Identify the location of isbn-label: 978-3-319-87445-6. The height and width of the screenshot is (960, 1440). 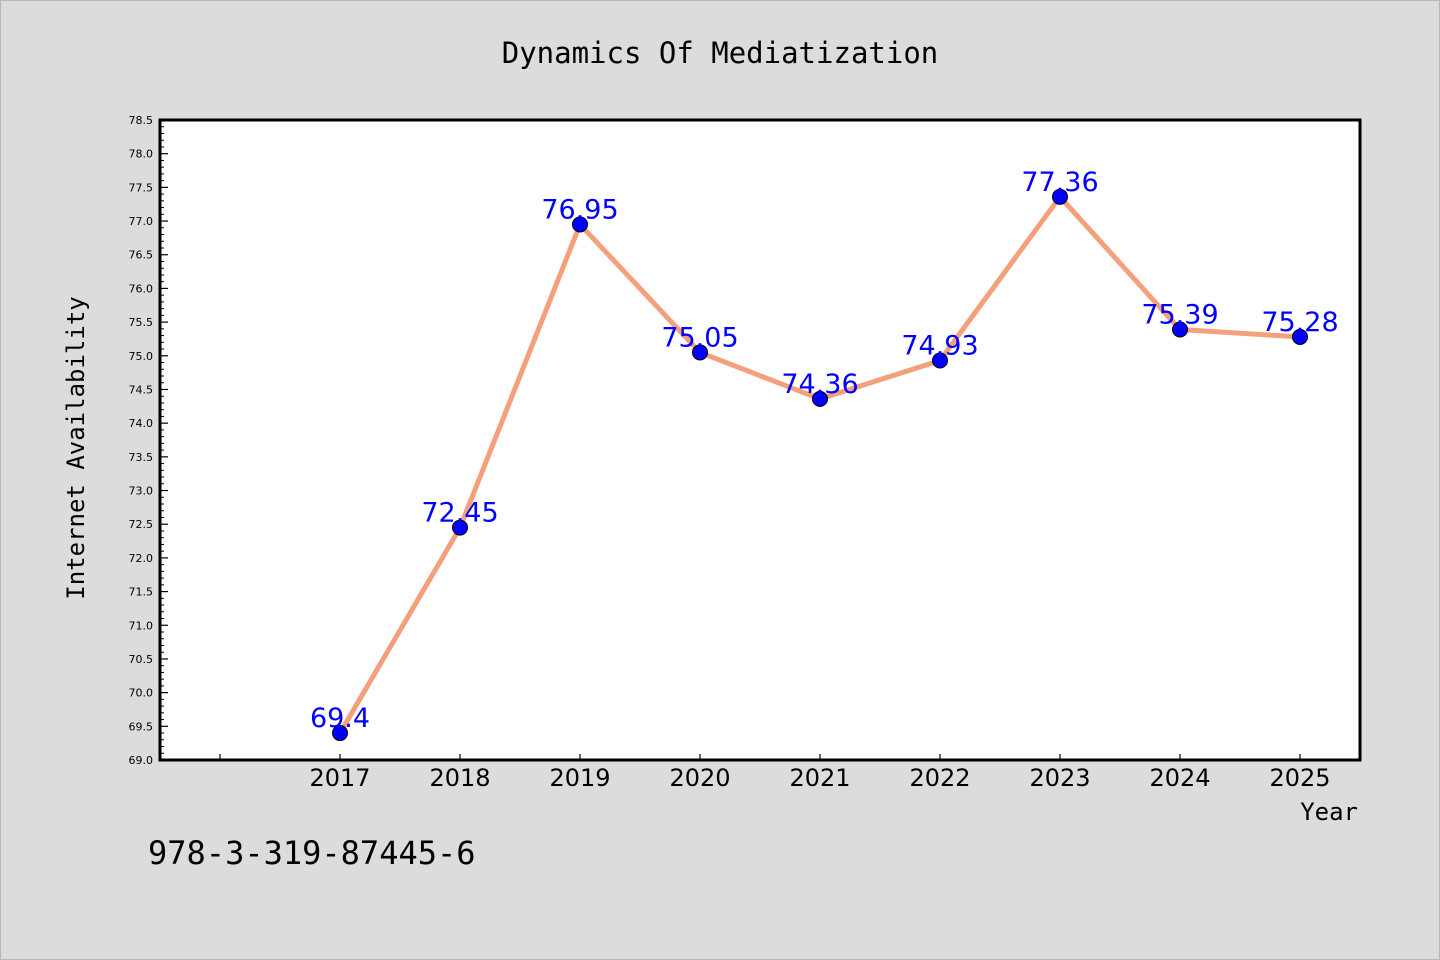
(312, 853).